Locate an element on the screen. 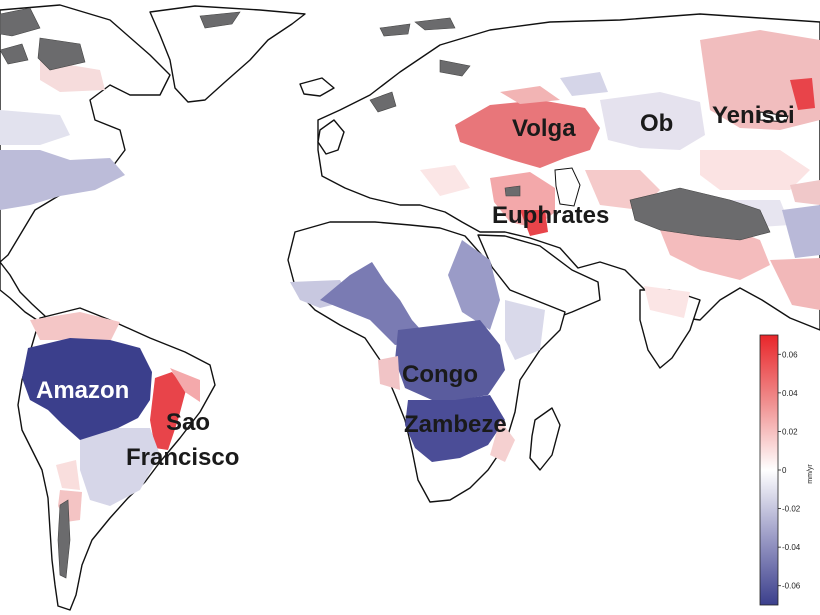 This screenshot has width=820, height=615. east-africa-cell is located at coordinates (525, 330).